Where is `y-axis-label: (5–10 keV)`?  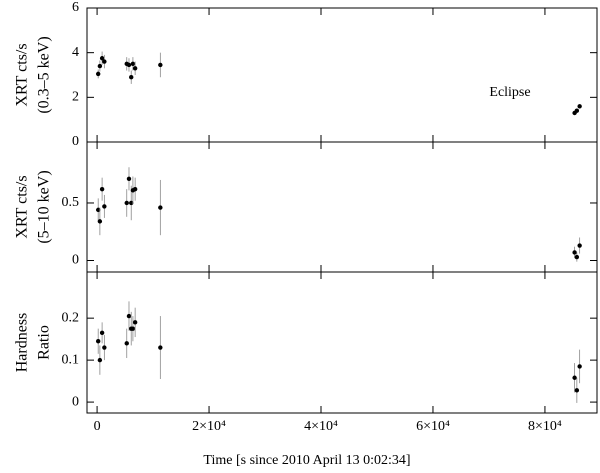
y-axis-label: (5–10 keV) is located at coordinates (44, 206).